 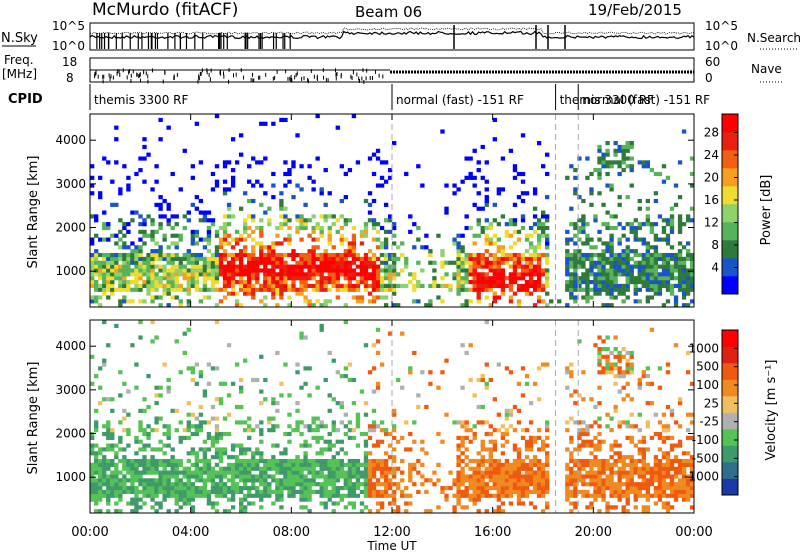 I want to click on y-tick-label: 3000, so click(x=70, y=184).